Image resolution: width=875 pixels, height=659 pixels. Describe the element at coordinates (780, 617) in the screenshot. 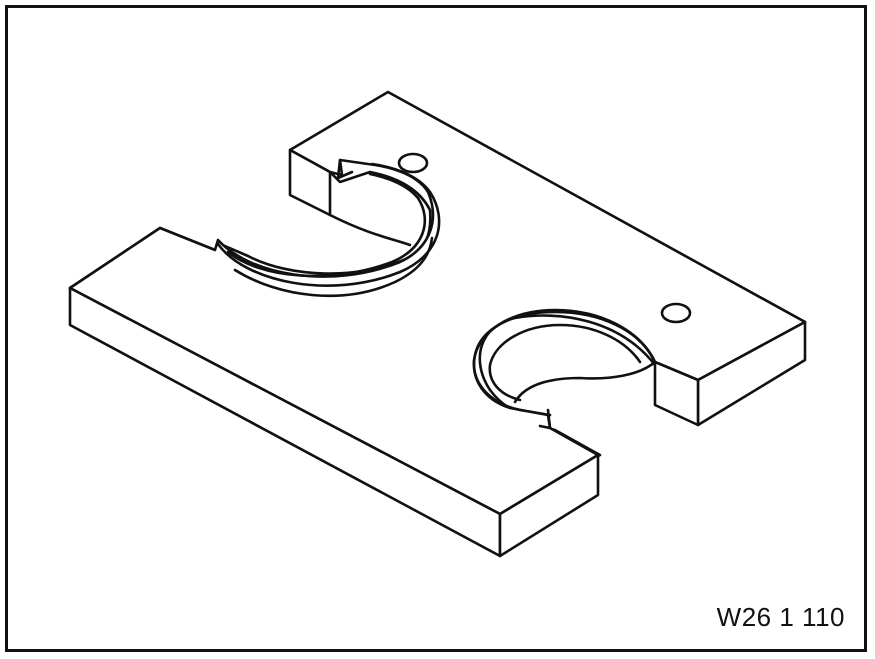

I see `figure-caption: W26 1 110` at that location.